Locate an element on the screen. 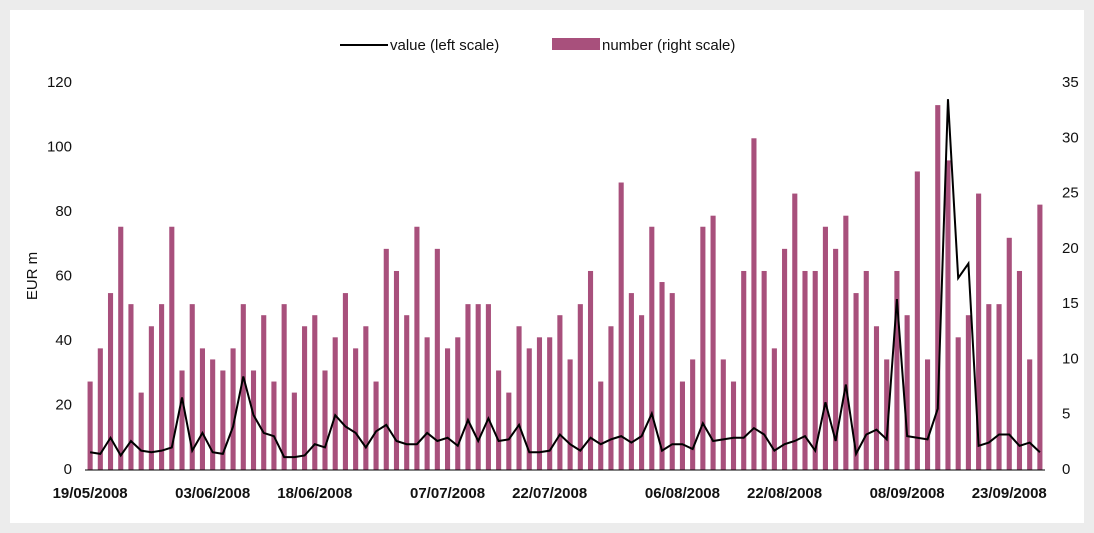 The height and width of the screenshot is (533, 1094). x-tick-label: 19/05/2008 is located at coordinates (90, 493).